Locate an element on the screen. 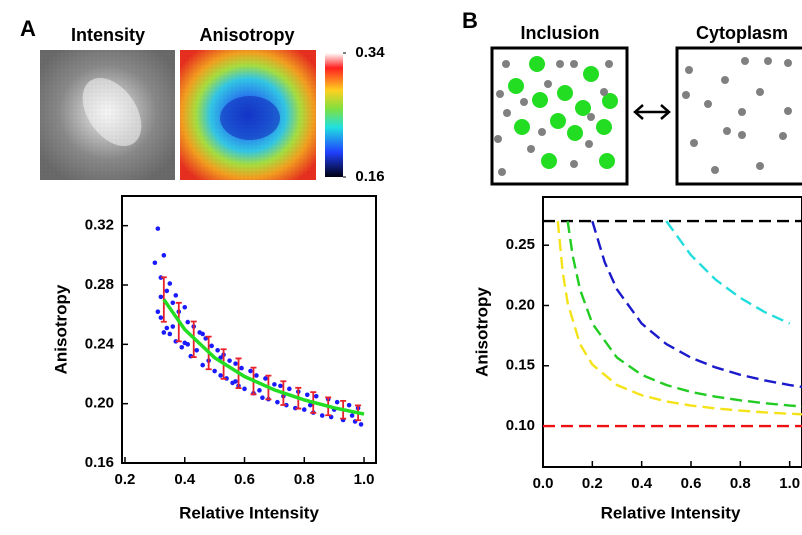  small-molecules is located at coordinates (643, 116).